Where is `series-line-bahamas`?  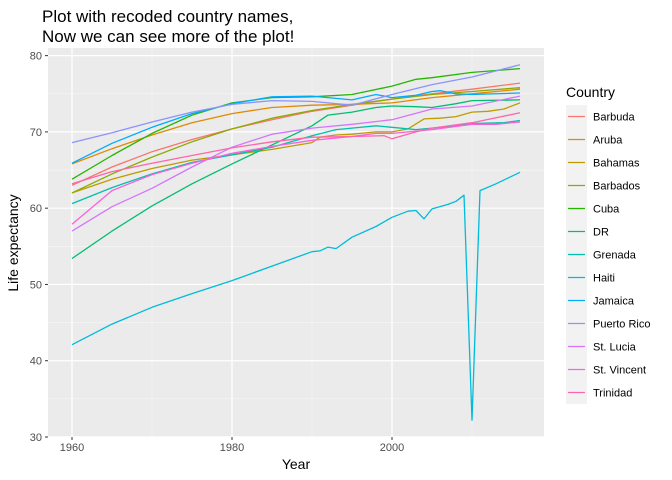 series-line-bahamas is located at coordinates (296, 148).